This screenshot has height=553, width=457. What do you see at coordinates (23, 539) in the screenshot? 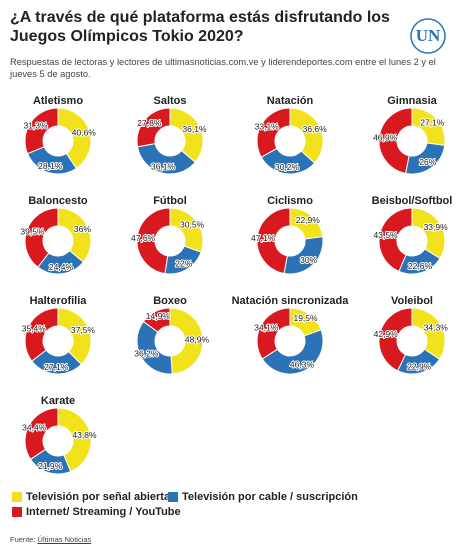
I see `source-label: Fuente:` at bounding box center [23, 539].